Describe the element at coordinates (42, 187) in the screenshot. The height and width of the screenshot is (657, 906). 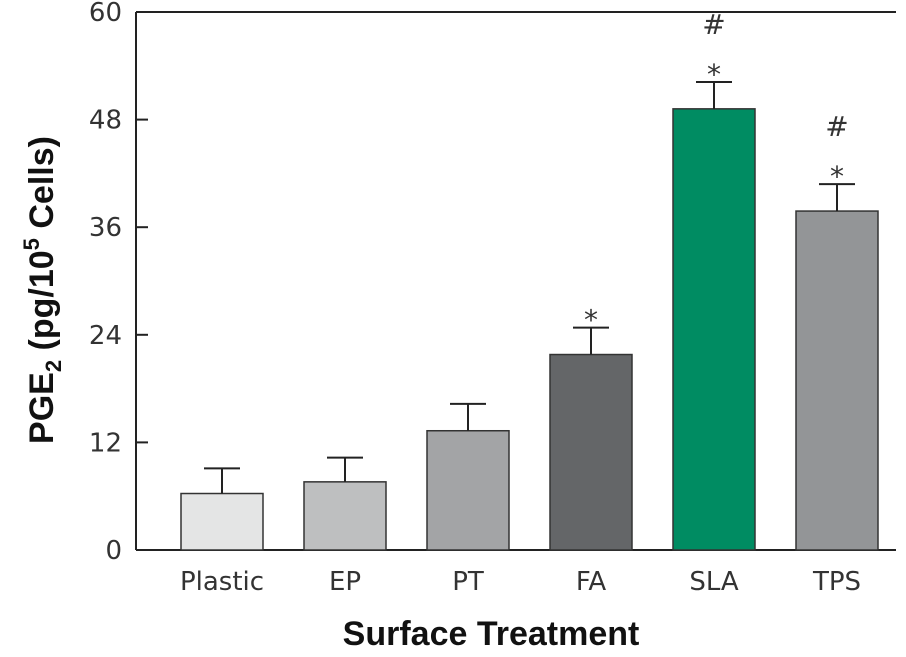
I see `y-axis-title-cells: Cells)` at that location.